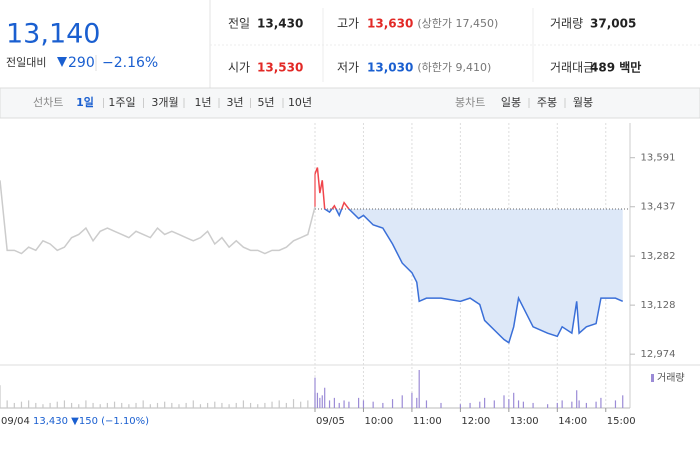 This screenshot has height=450, width=700. I want to click on tab: 3년, so click(234, 102).